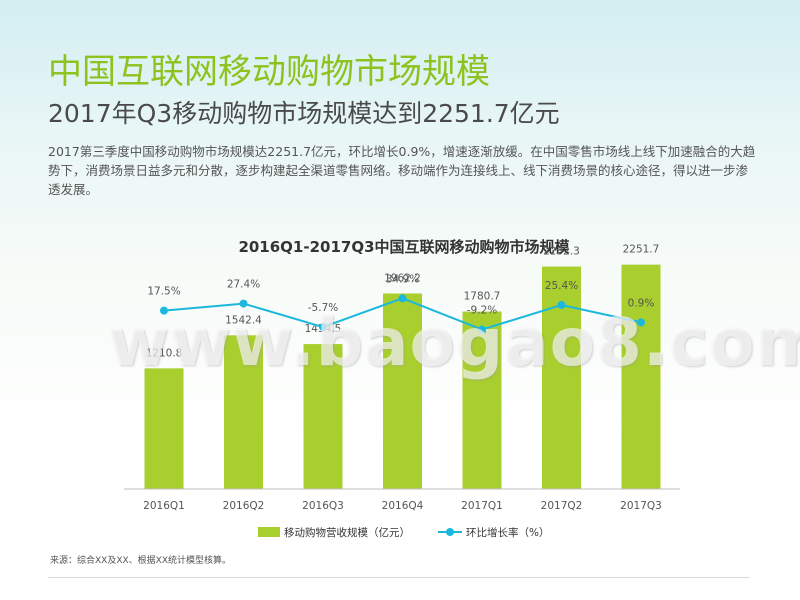 This screenshot has height=600, width=800. Describe the element at coordinates (304, 113) in the screenshot. I see `page-subtitle: 2017年Q3移动购物市场规模达到2251.7亿元` at that location.